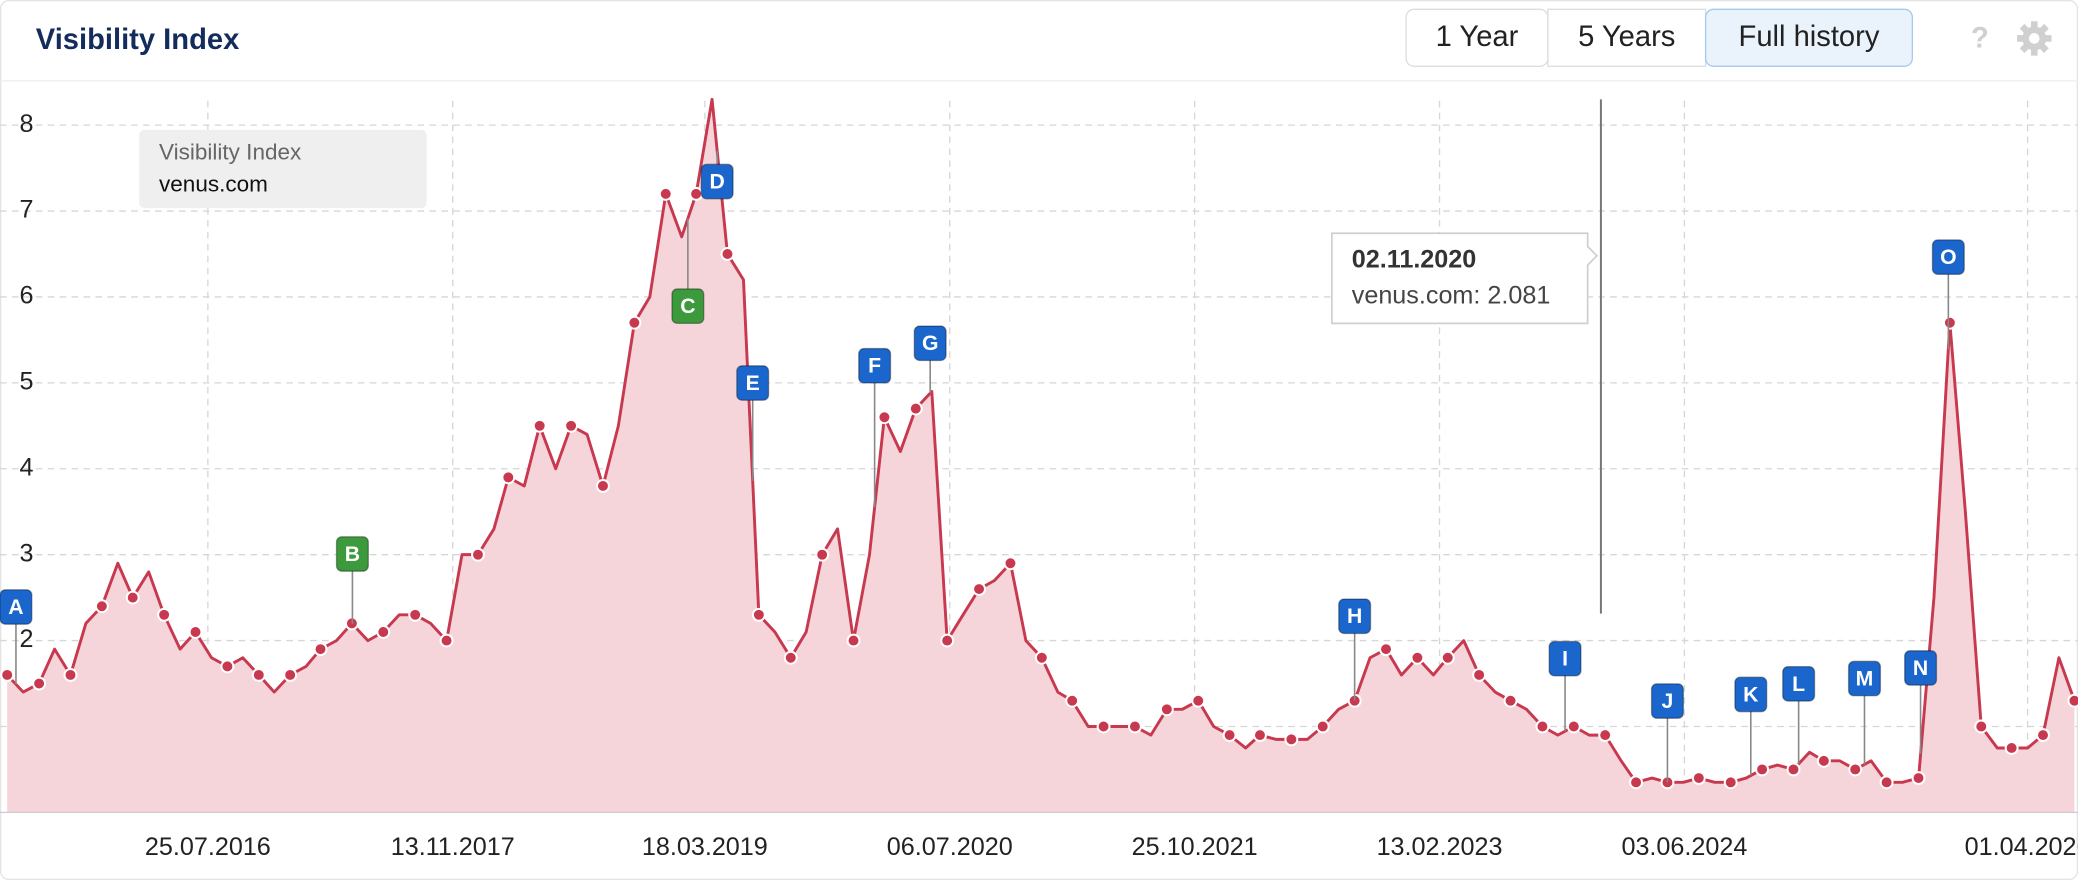  What do you see at coordinates (2021, 847) in the screenshot?
I see `x-tick-label: 01.04.2026` at bounding box center [2021, 847].